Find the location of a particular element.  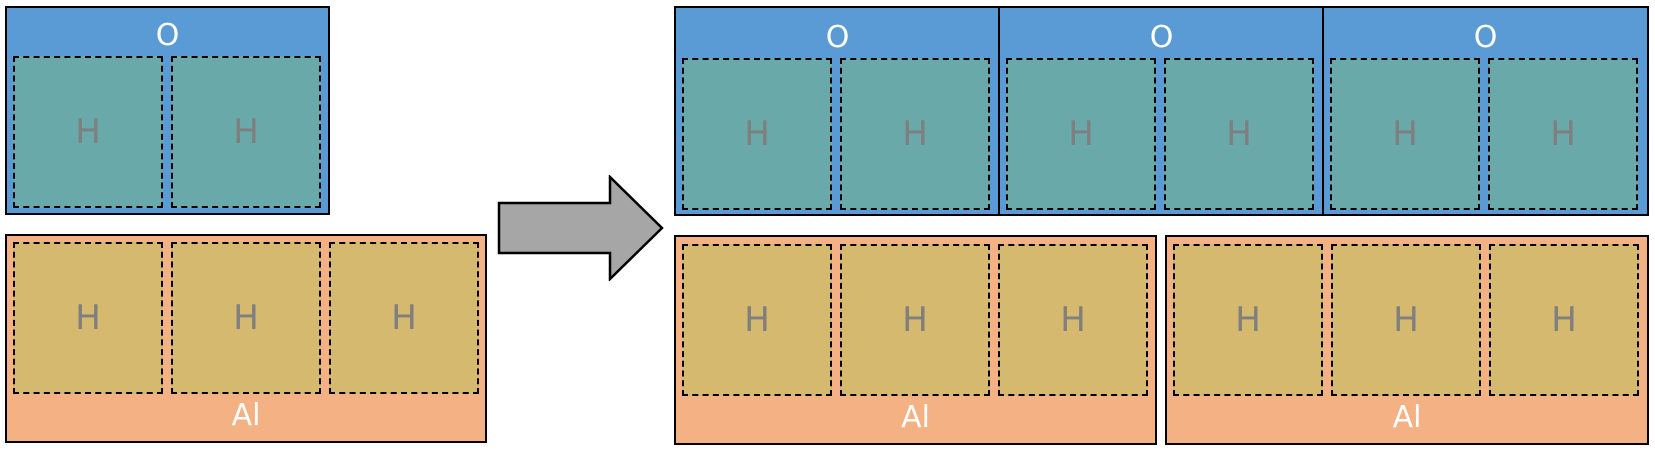

right-al-unit-1: H H H Al is located at coordinates (915, 340).